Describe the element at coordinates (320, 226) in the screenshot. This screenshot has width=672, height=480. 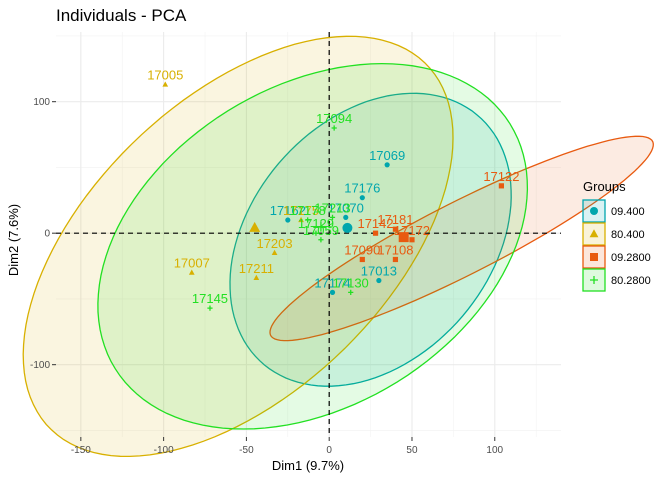
I see `centroid-80.2800` at that location.